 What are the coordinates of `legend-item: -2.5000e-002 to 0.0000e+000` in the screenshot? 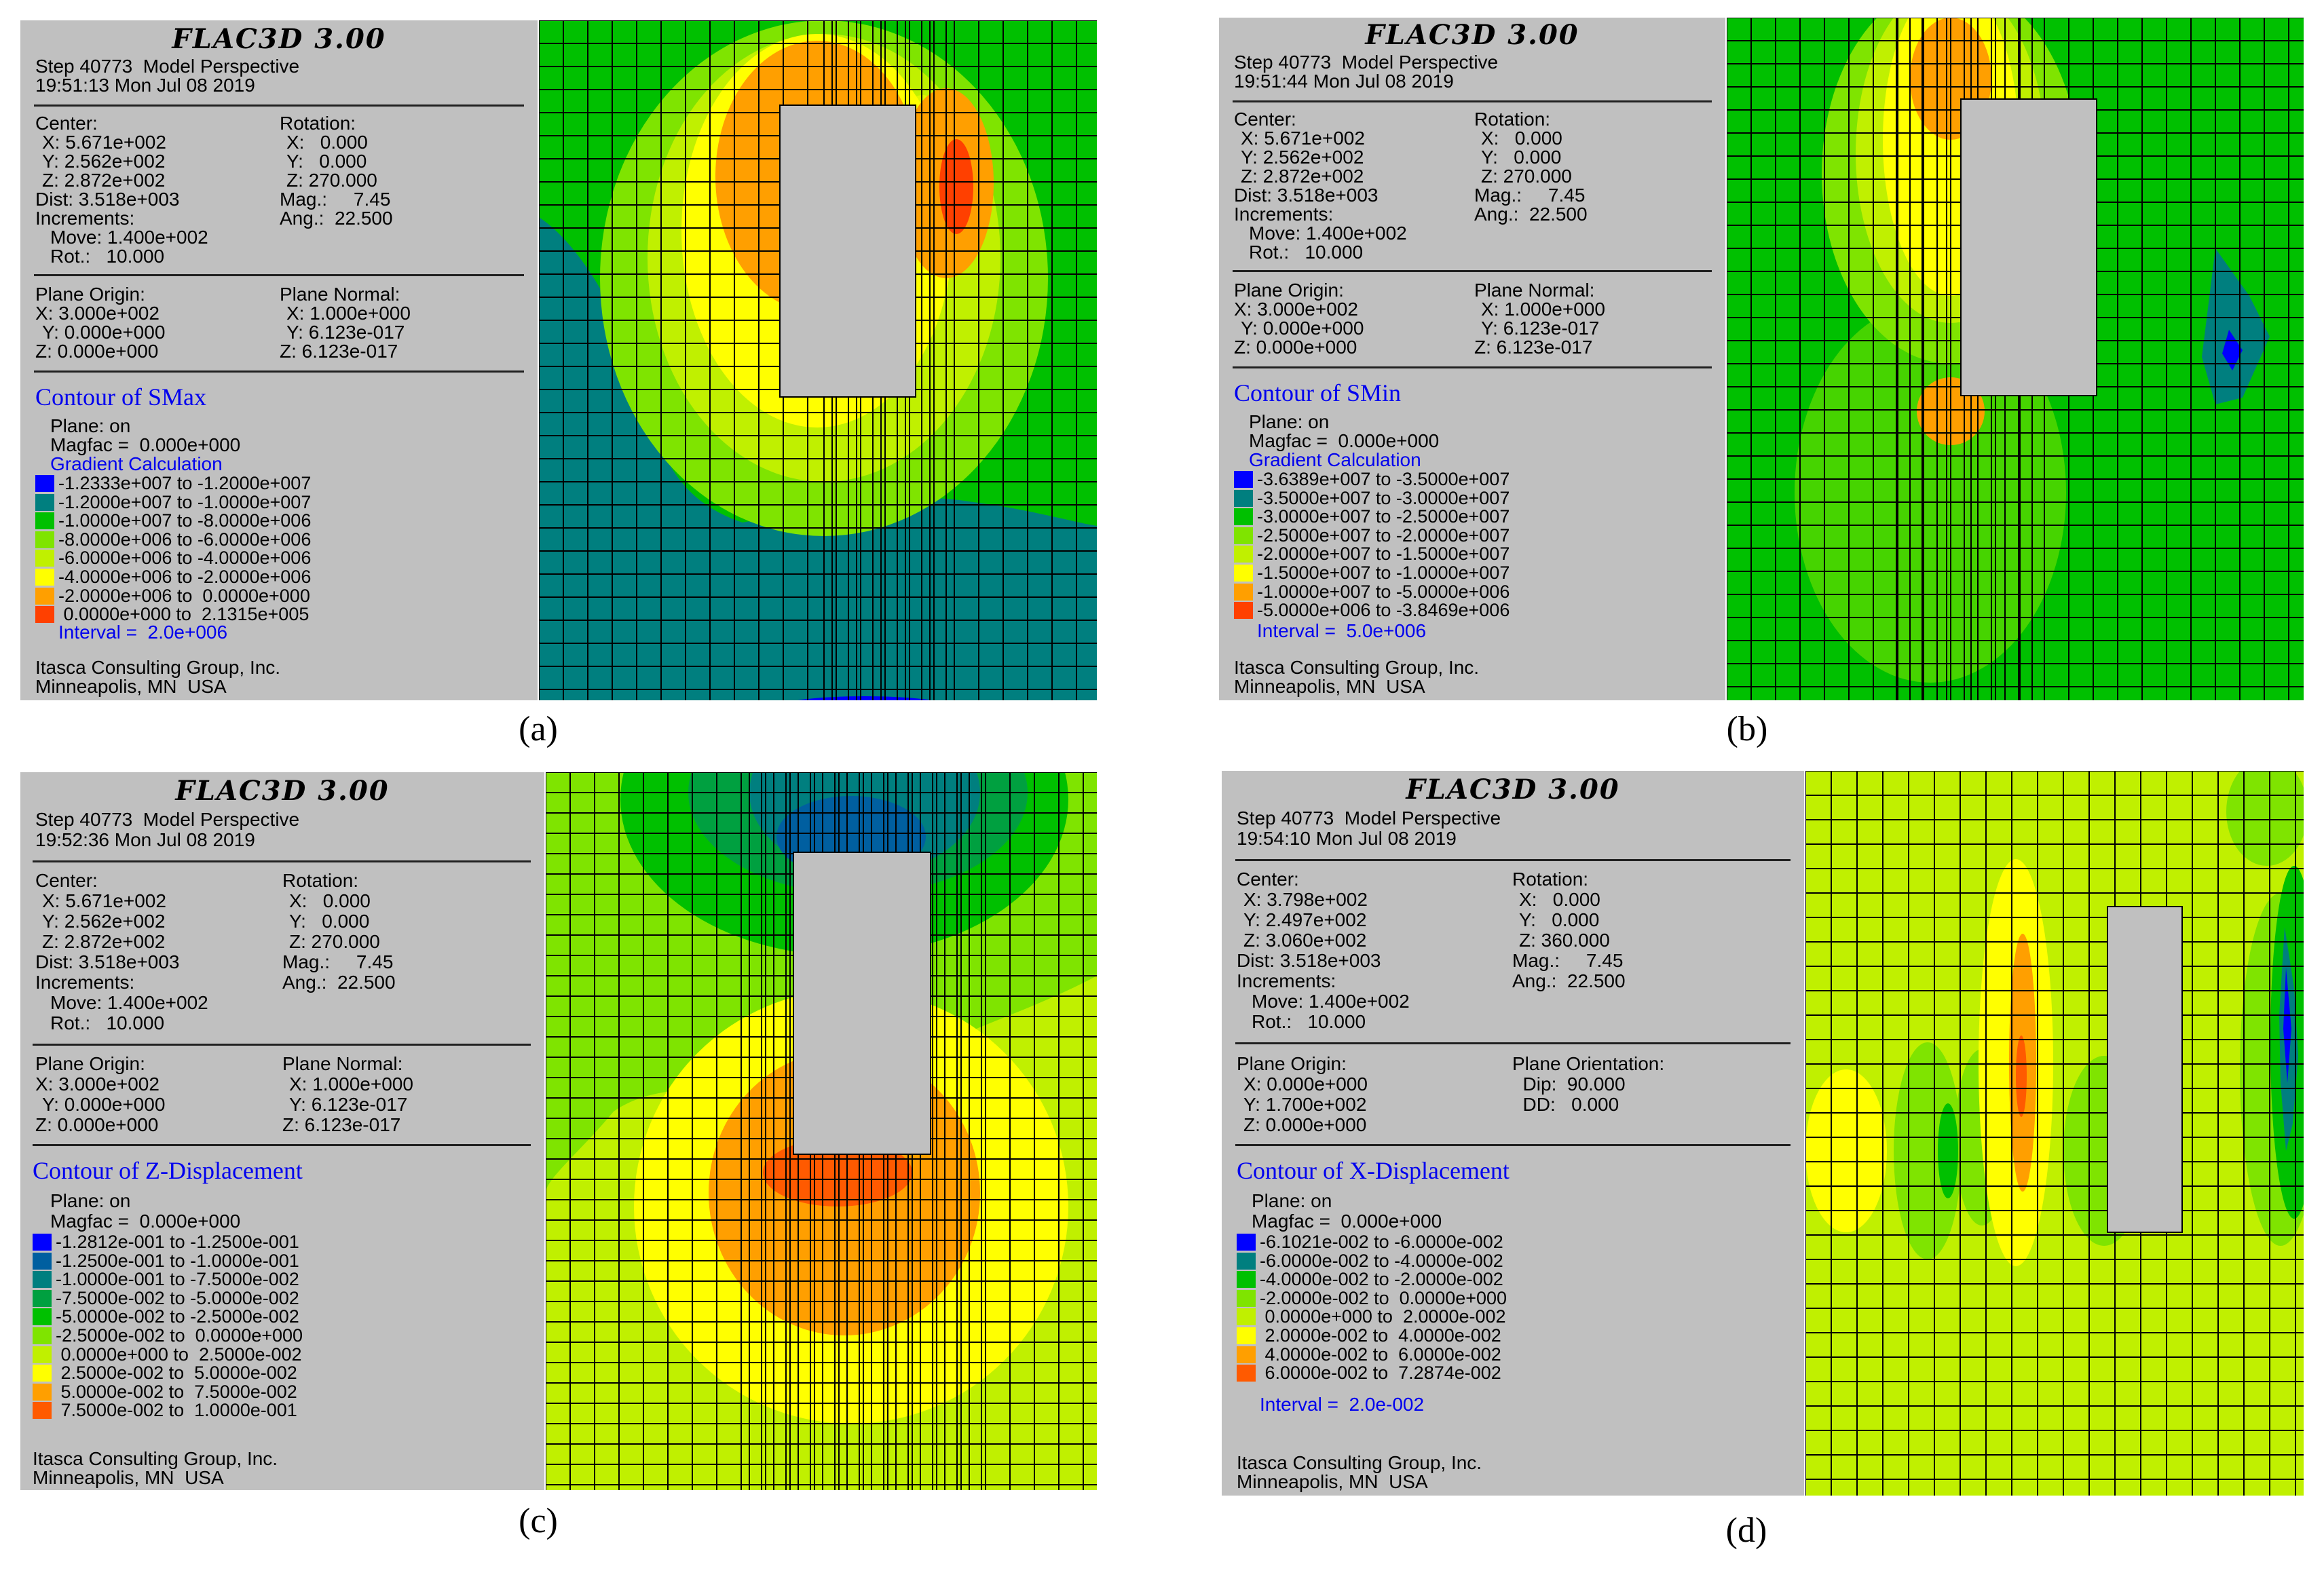 It's located at (277, 1335).